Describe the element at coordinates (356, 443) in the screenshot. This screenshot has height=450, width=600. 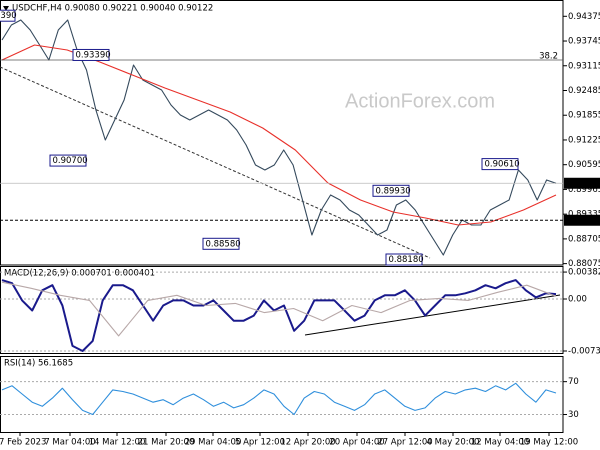
I see `x-tick-label: 20 Apr 04:00` at that location.